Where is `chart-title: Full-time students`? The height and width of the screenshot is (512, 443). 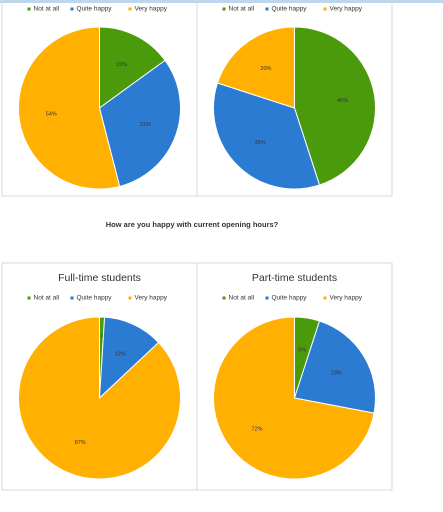 chart-title: Full-time students is located at coordinates (99, 278).